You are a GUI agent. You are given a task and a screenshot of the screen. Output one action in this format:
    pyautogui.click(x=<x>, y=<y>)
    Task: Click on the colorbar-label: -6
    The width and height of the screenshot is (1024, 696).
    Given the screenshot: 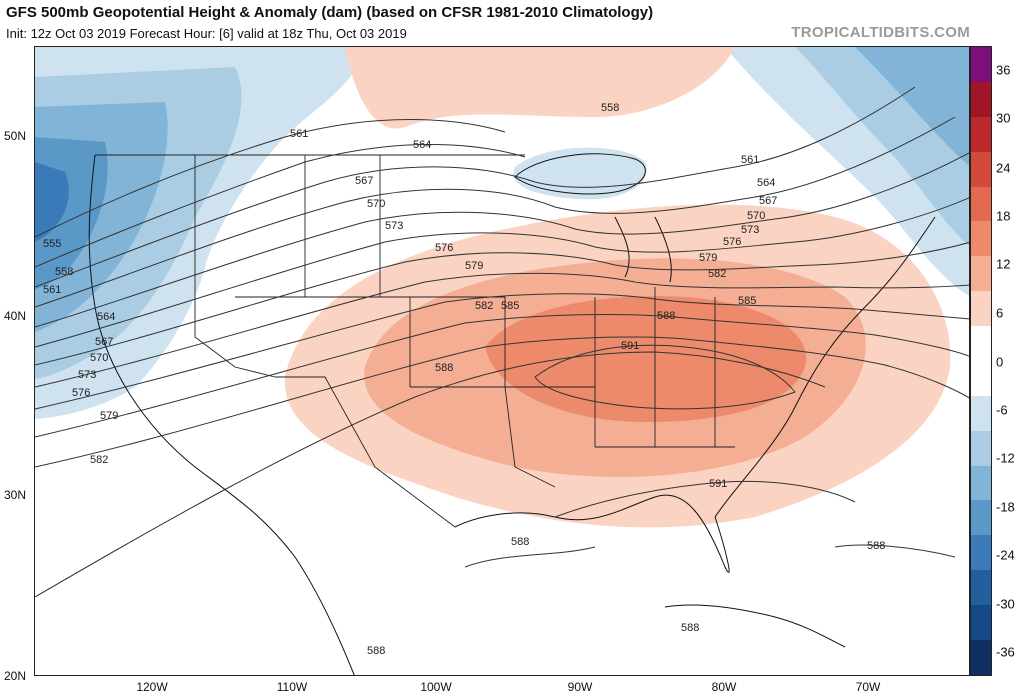 What is the action you would take?
    pyautogui.click(x=1002, y=410)
    